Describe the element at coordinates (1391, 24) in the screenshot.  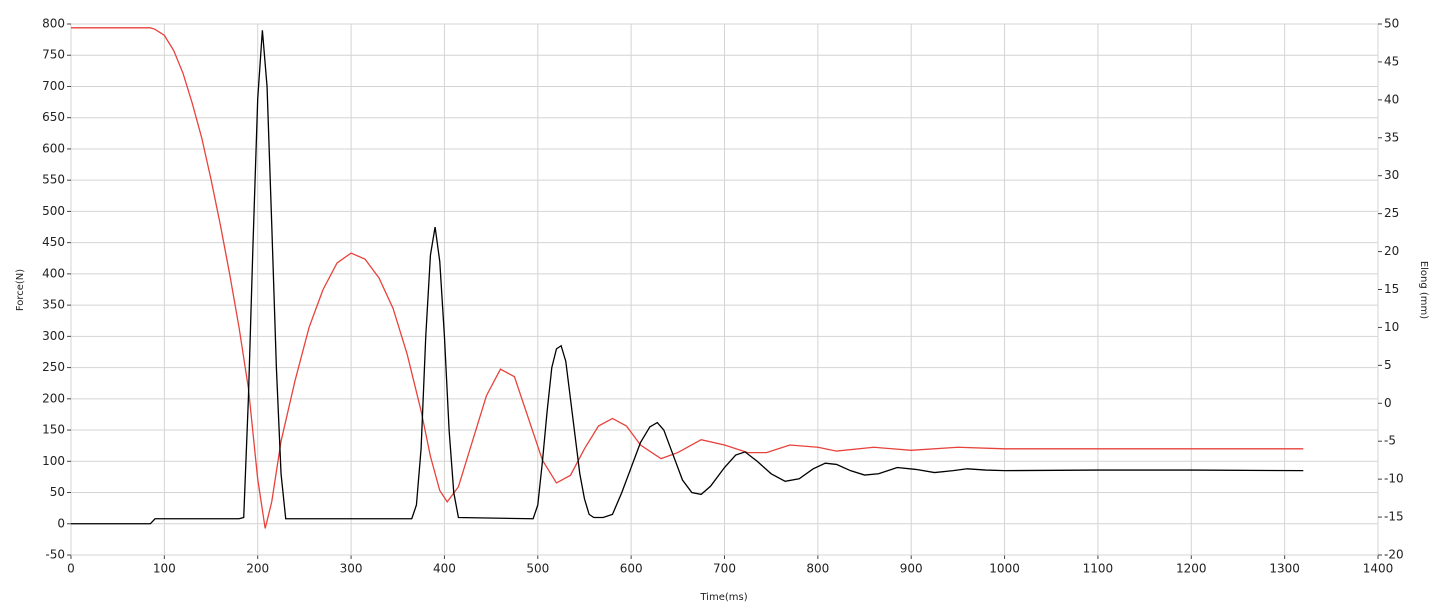
I see `y2-tick-label: 50` at that location.